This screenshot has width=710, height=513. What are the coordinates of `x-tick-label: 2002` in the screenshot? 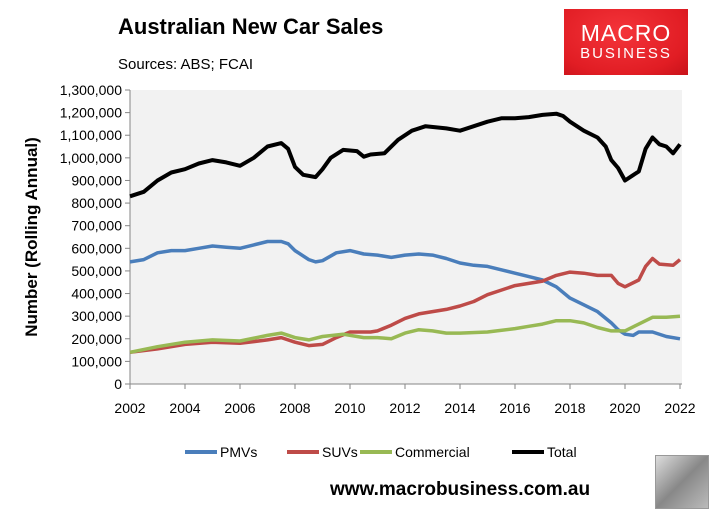 It's located at (129, 408).